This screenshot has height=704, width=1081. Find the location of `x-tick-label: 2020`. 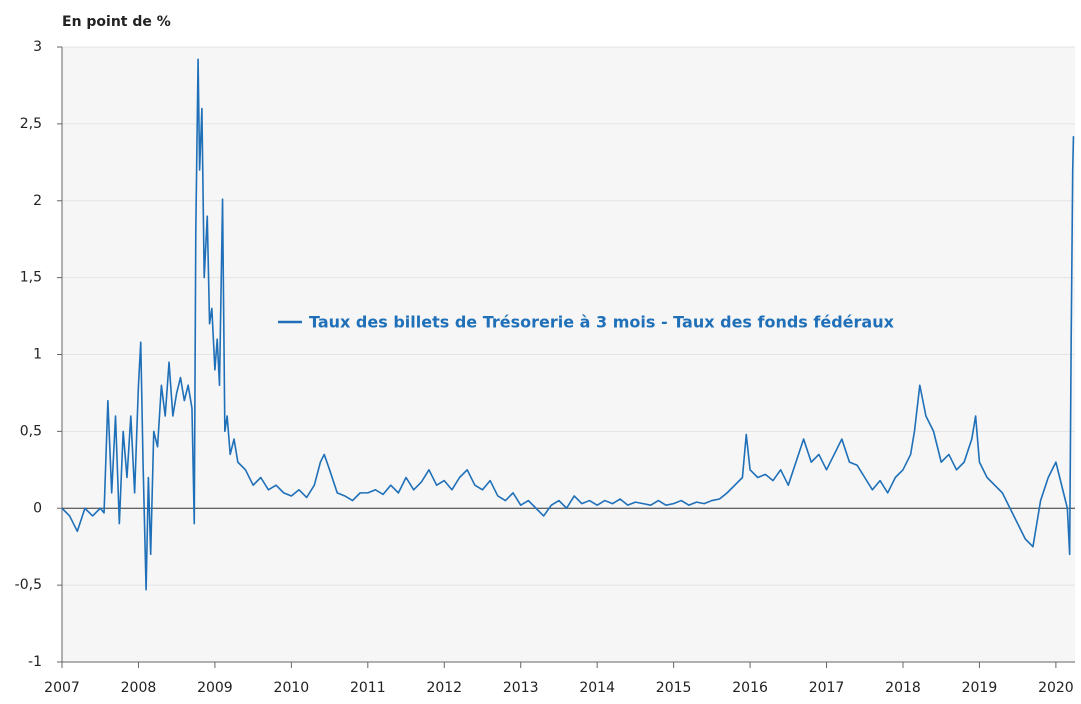

x-tick-label: 2020 is located at coordinates (1056, 688).